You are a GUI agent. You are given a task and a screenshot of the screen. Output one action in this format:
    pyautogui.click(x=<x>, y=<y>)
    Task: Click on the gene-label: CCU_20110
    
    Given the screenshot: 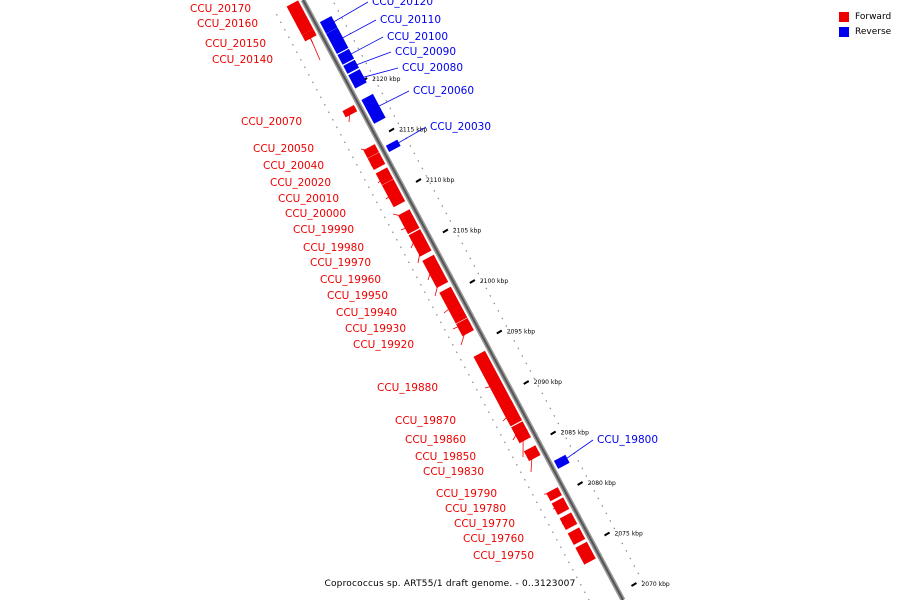 What is the action you would take?
    pyautogui.click(x=410, y=20)
    